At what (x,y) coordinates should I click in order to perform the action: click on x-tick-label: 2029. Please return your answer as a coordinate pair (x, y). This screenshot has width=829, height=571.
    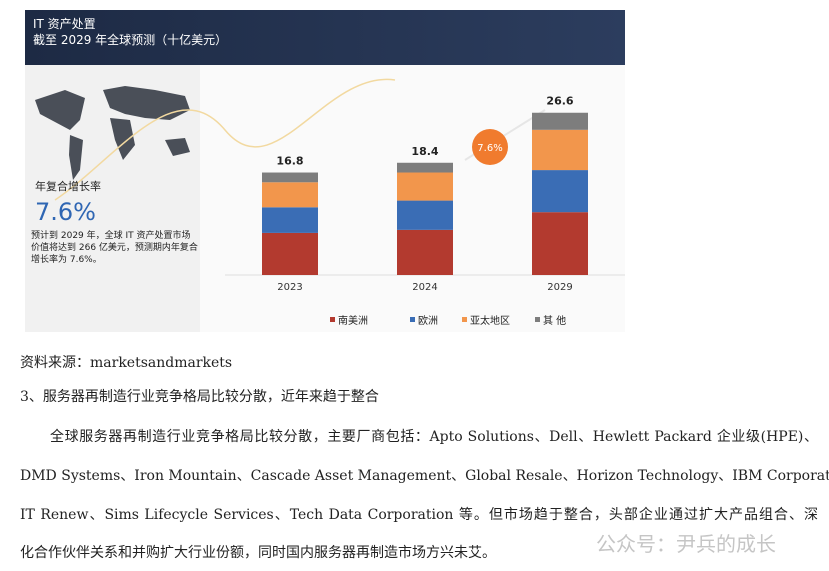
    Looking at the image, I should click on (559, 287).